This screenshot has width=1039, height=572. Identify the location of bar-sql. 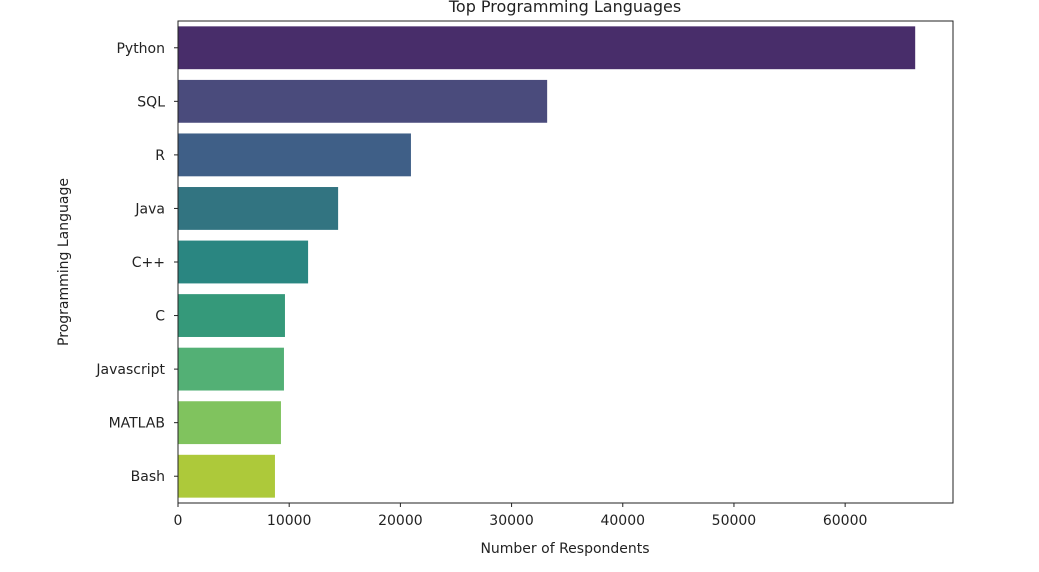
(363, 101).